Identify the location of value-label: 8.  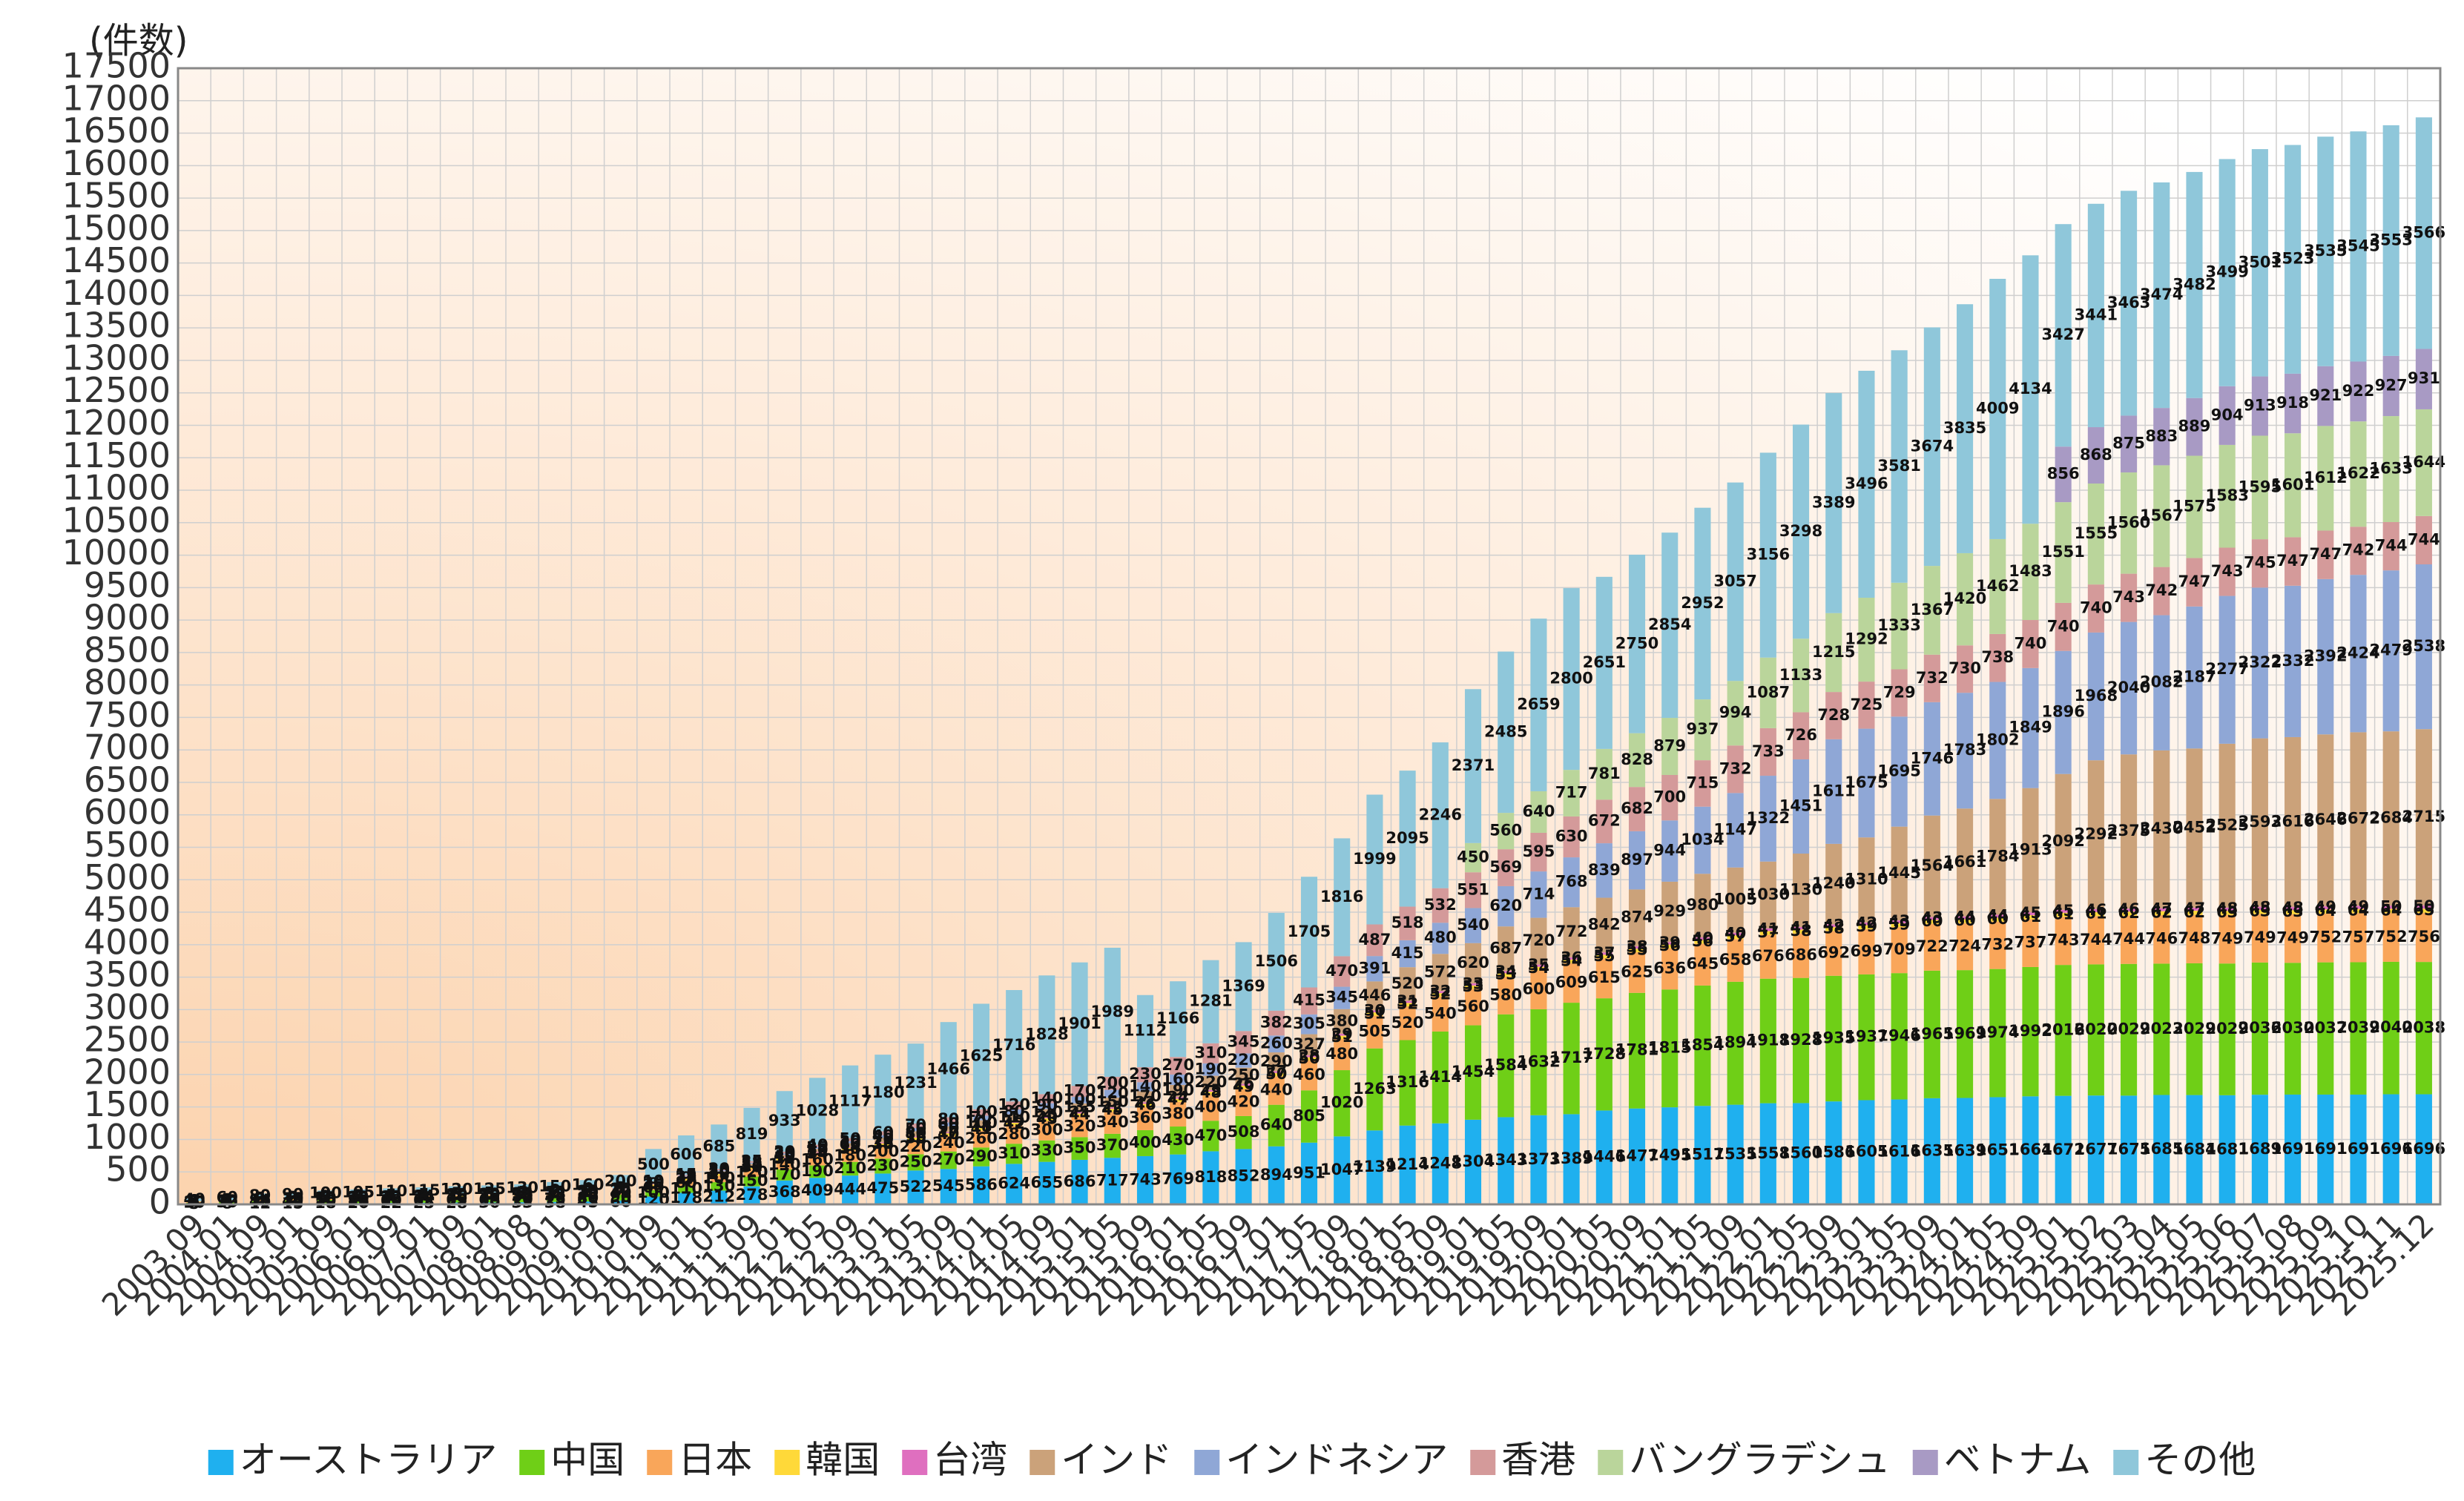
(654, 1183).